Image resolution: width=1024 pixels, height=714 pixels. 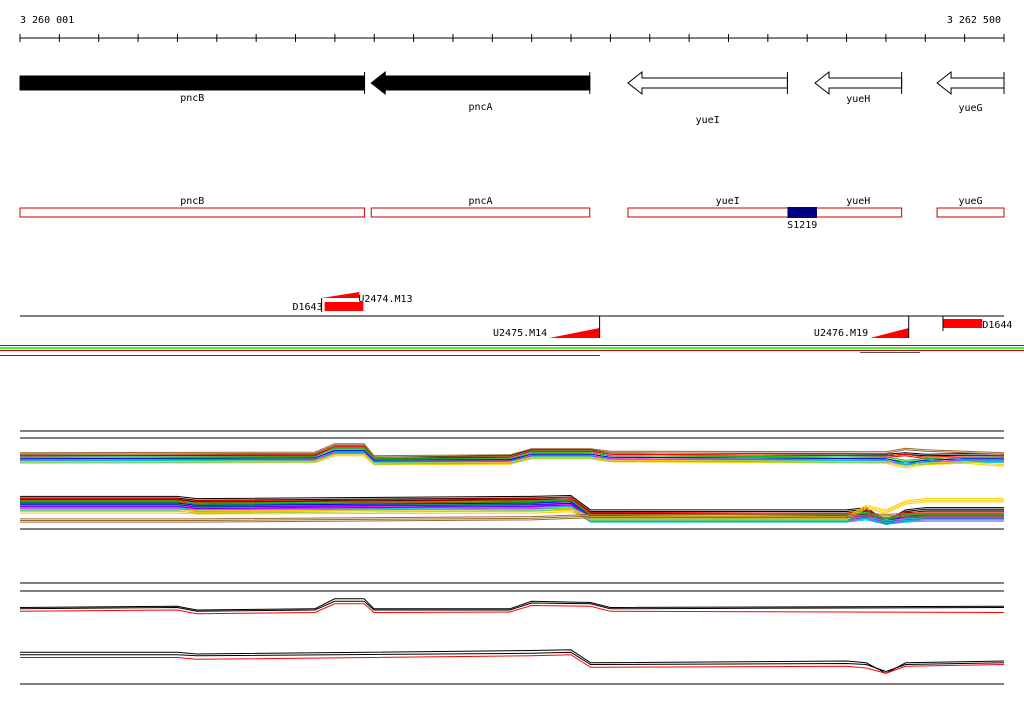 I want to click on feature-label-U2476.M19: U2476.M19, so click(x=841, y=333).